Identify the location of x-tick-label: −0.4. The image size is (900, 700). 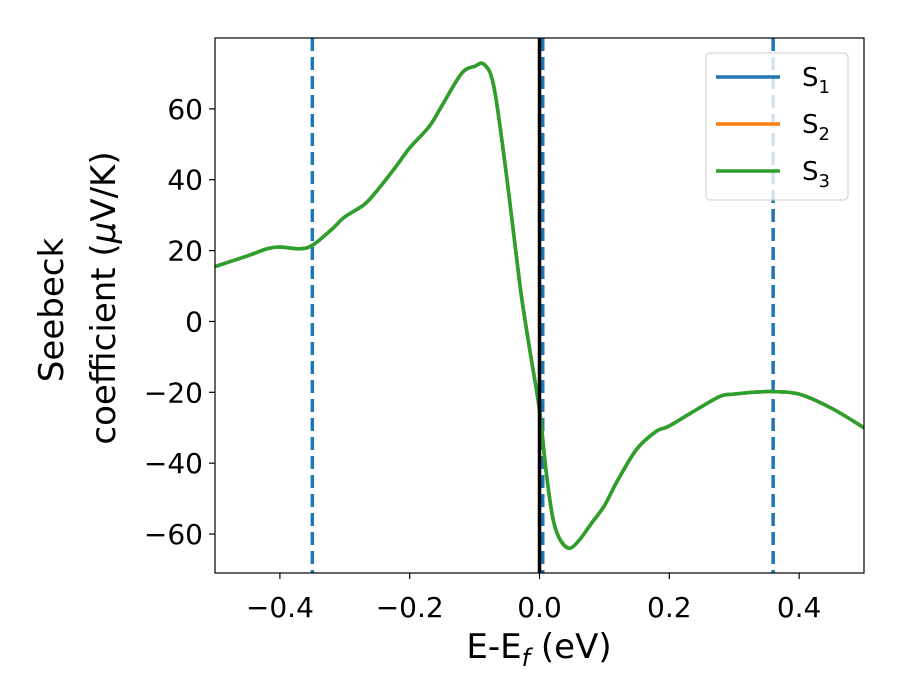
(280, 607).